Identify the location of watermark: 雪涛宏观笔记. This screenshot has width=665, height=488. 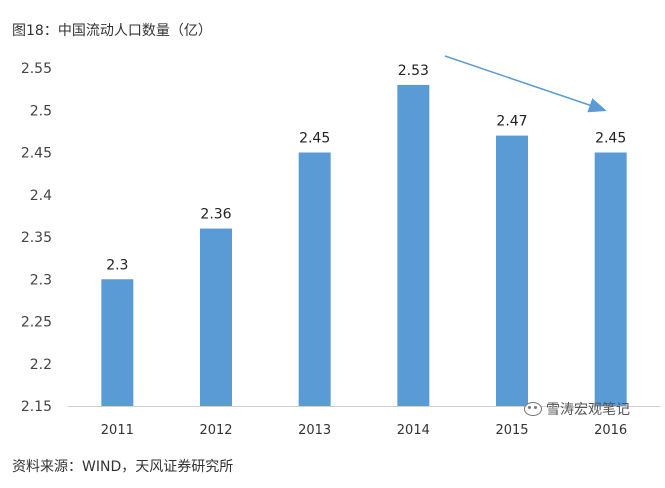
(577, 409).